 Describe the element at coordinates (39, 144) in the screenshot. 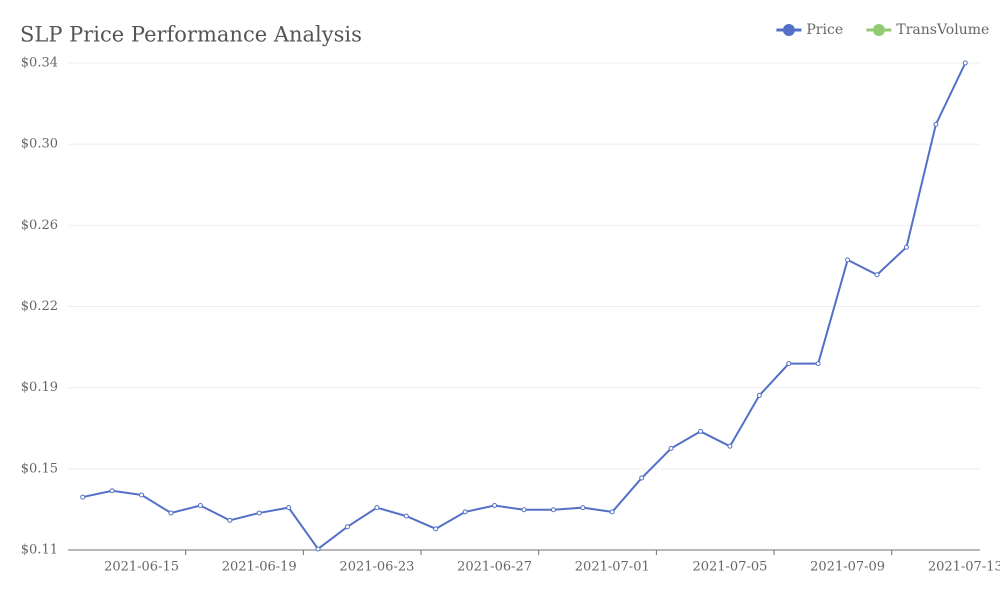

I see `y-tick-label: $0.30` at that location.